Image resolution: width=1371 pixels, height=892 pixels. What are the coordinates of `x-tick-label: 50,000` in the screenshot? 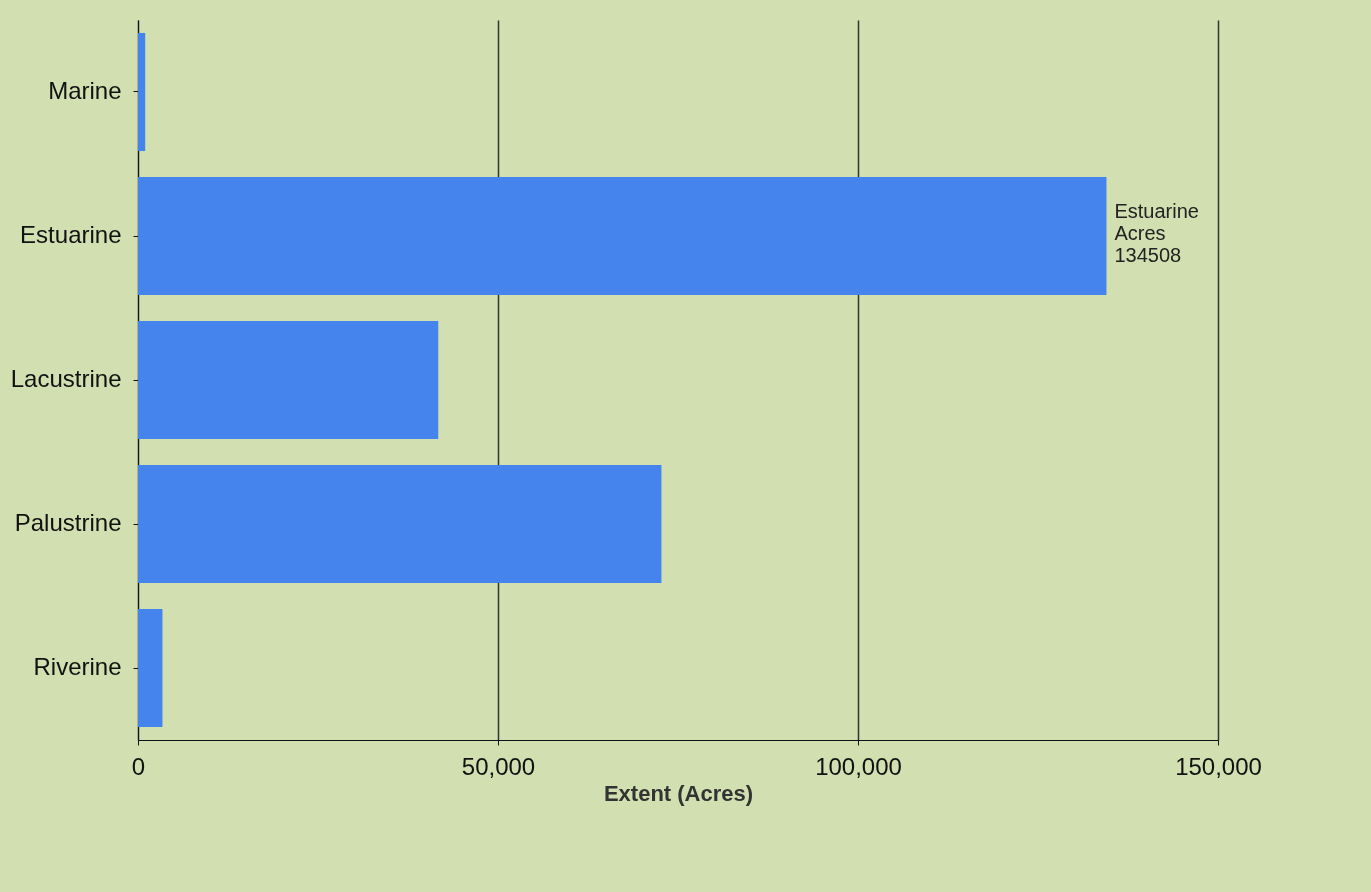 It's located at (498, 766).